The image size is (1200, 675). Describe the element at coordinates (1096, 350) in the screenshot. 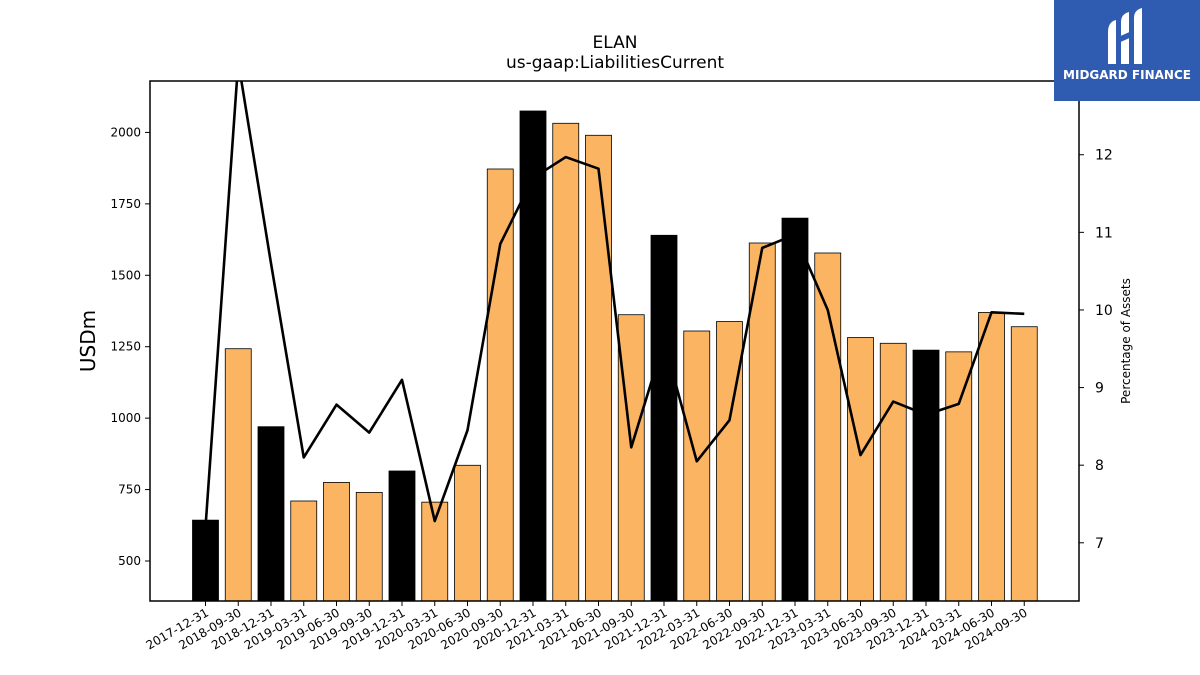

I see `right-axis: 7 8 9 10 11 12` at that location.